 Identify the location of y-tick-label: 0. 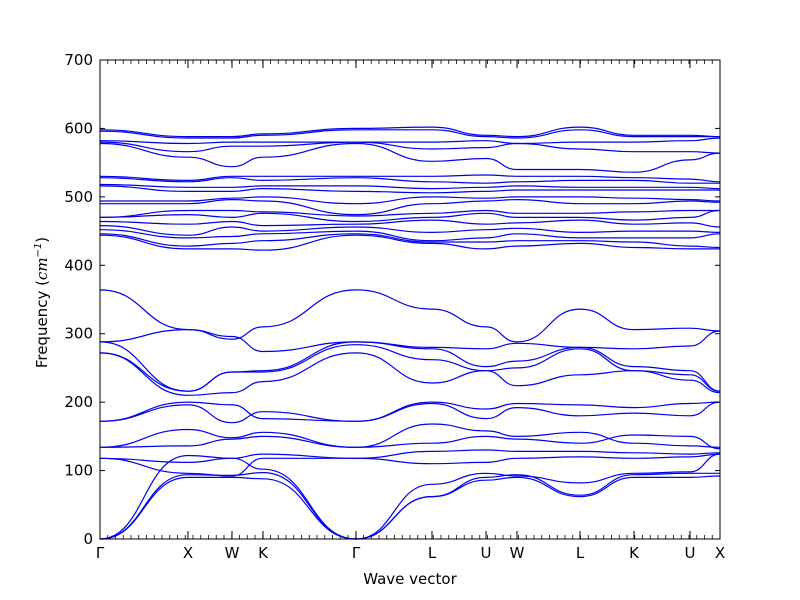
(88, 539).